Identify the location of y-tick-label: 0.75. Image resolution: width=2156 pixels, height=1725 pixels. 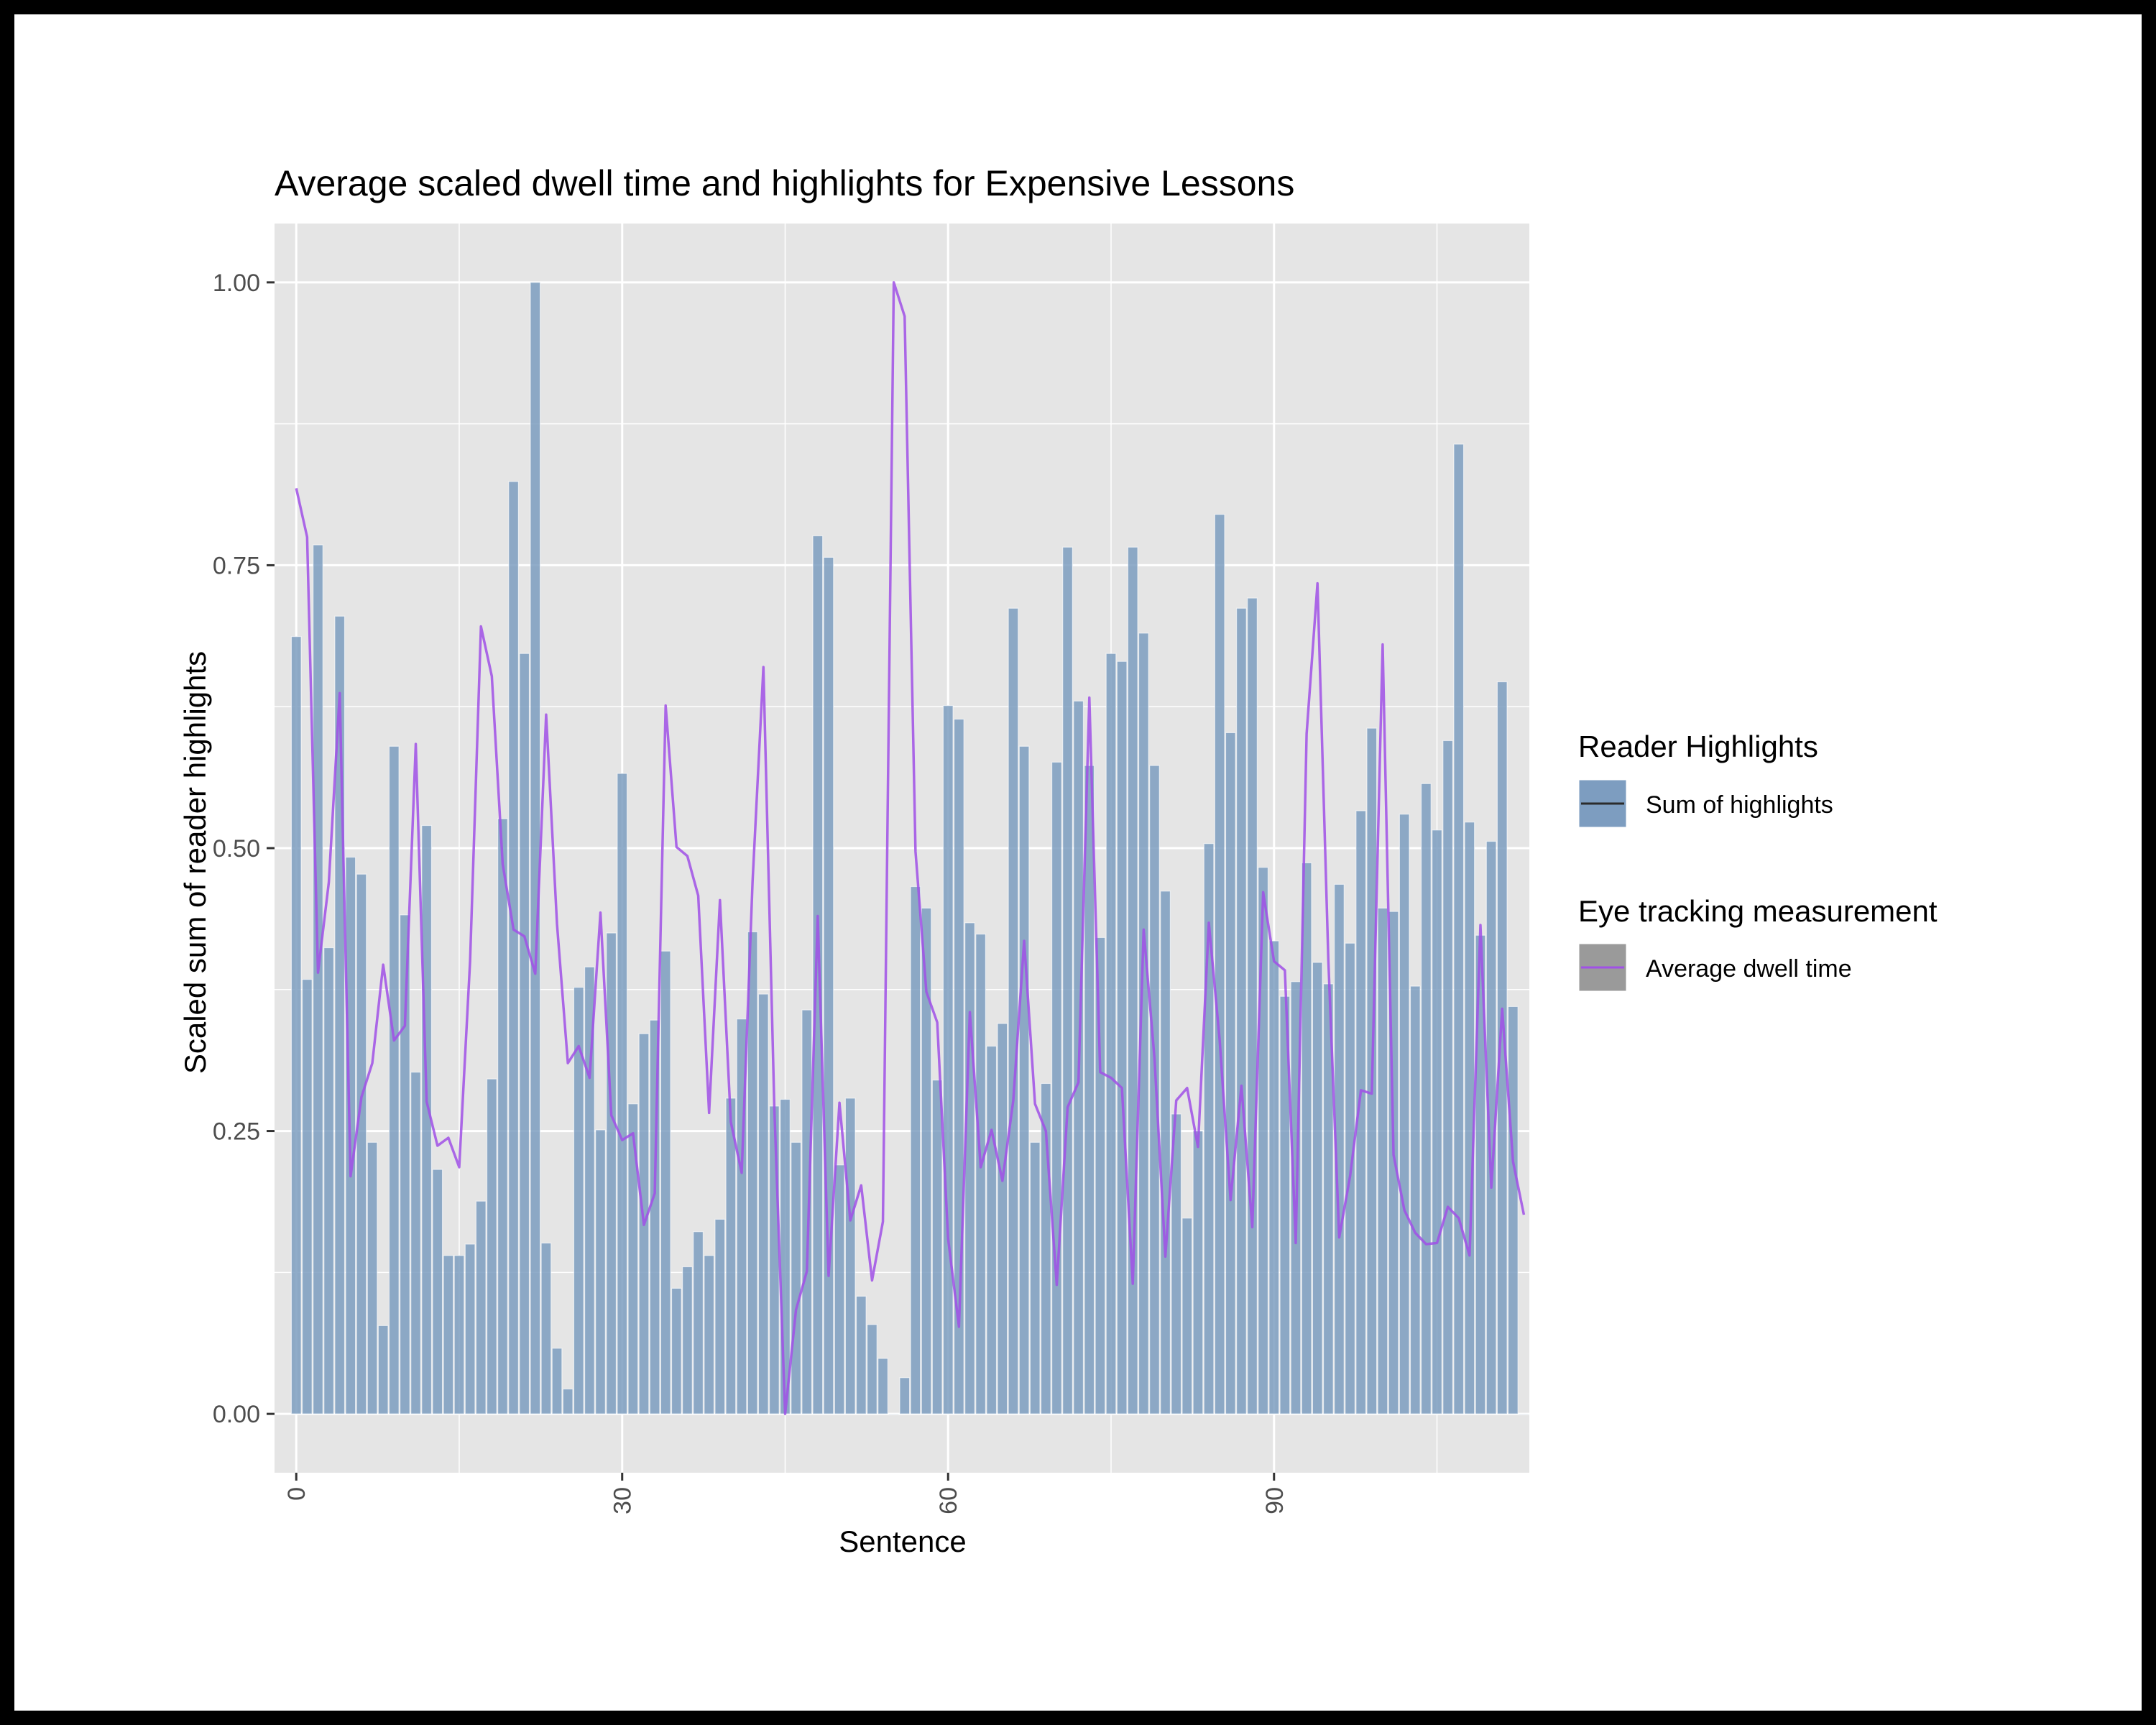
(237, 565).